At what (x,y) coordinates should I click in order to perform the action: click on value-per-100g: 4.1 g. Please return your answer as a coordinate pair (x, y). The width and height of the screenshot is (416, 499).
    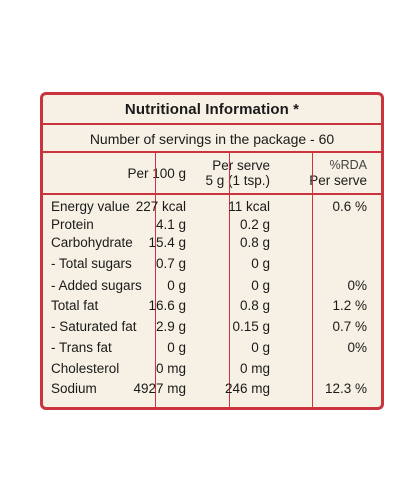
    Looking at the image, I should click on (170, 224).